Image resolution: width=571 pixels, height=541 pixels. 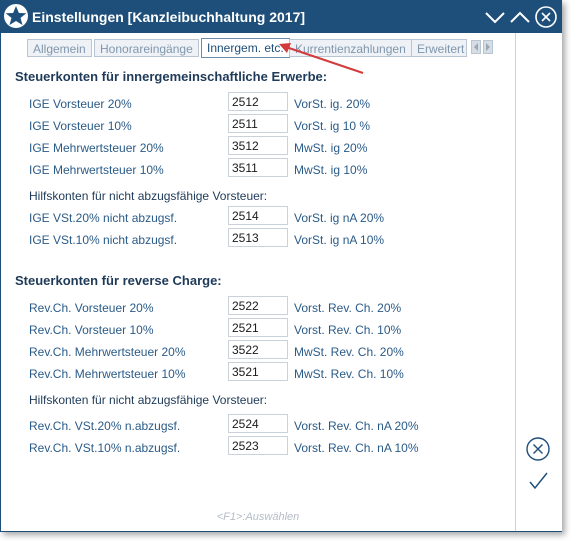 What do you see at coordinates (495, 17) in the screenshot?
I see `chevron-down-icon` at bounding box center [495, 17].